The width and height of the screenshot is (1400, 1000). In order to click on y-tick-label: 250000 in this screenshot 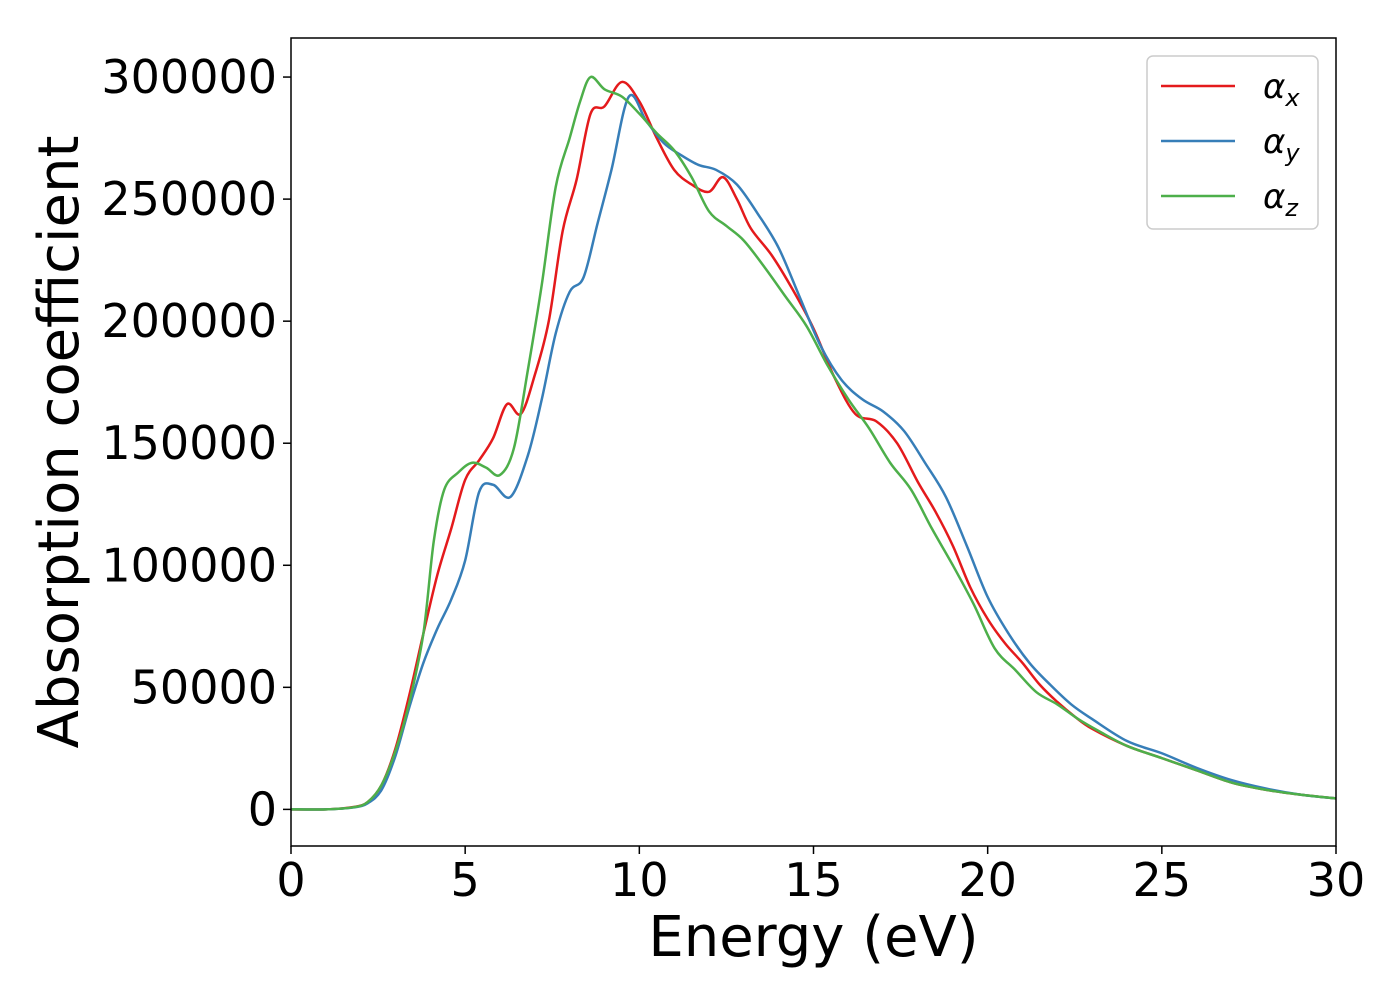, I will do `click(189, 199)`.